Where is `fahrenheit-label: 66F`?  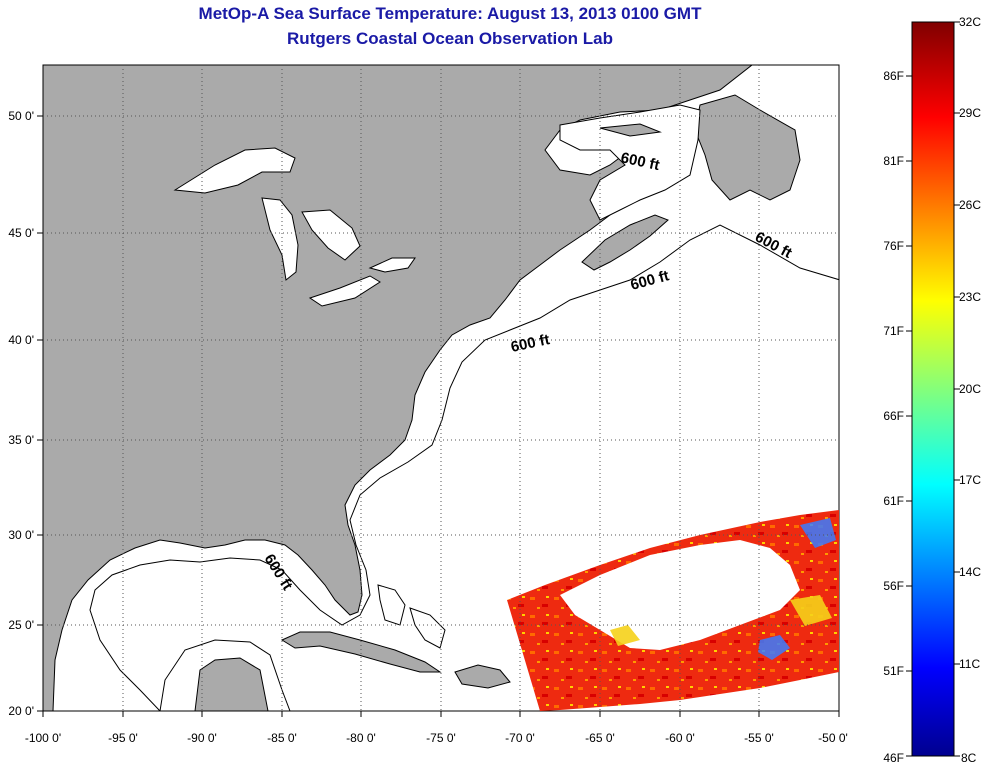 fahrenheit-label: 66F is located at coordinates (893, 416).